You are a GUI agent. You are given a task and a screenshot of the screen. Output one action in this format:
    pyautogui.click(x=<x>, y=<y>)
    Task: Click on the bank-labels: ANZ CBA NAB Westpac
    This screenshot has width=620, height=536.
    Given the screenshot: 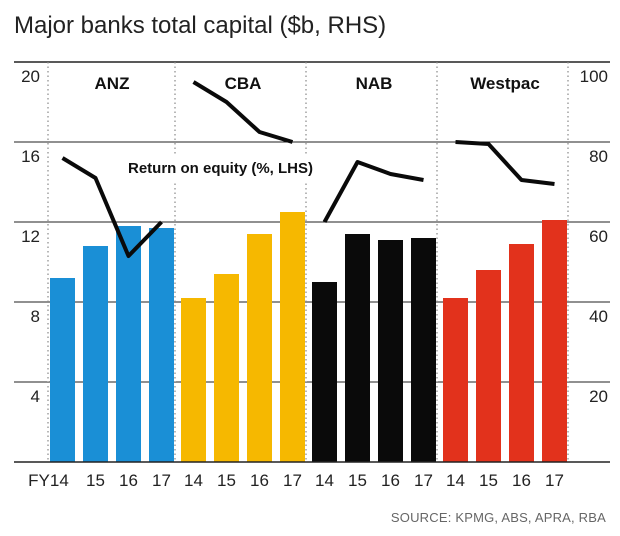 What is the action you would take?
    pyautogui.click(x=317, y=83)
    